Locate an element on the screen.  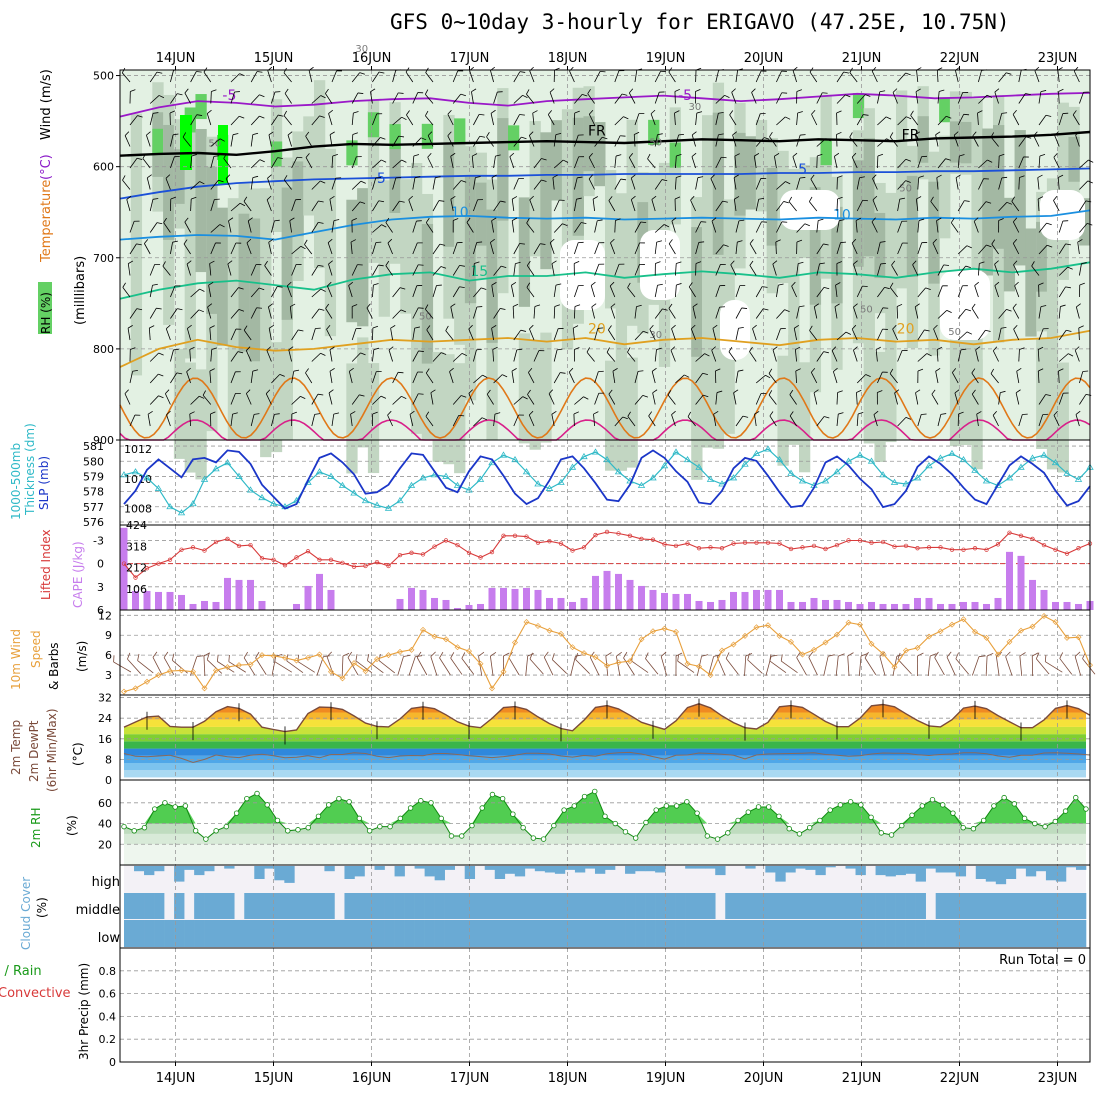
thickness-tick-label: 580 is located at coordinates (93, 461).